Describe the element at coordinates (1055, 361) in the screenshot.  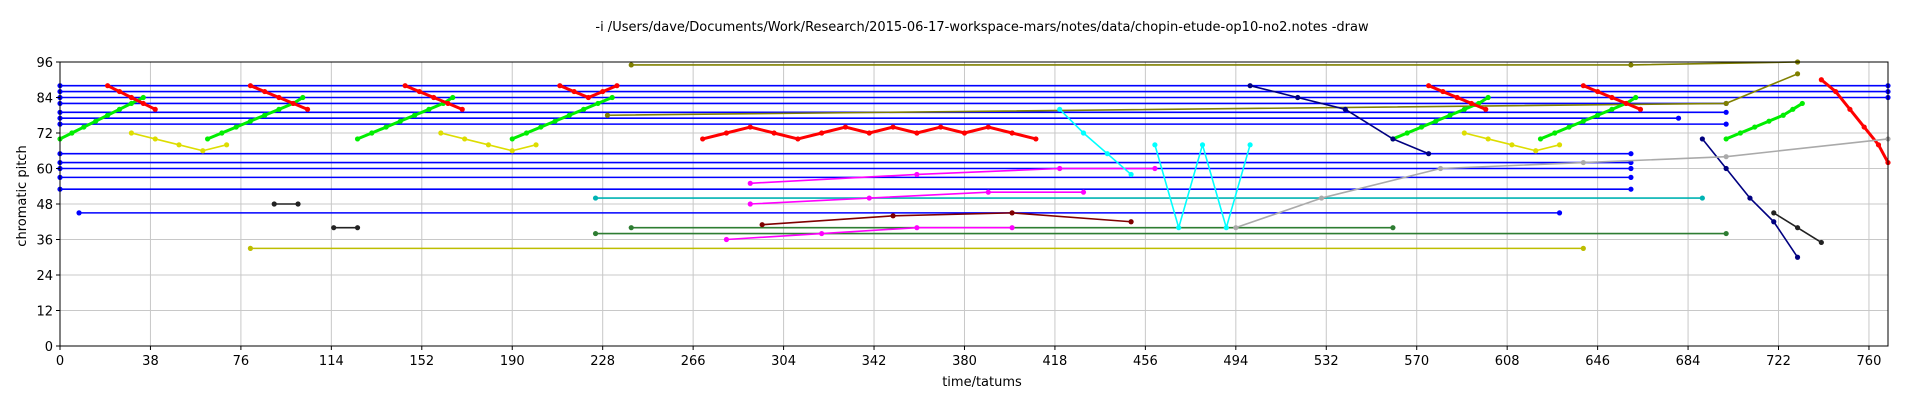
I see `x-tick-label: 418` at that location.